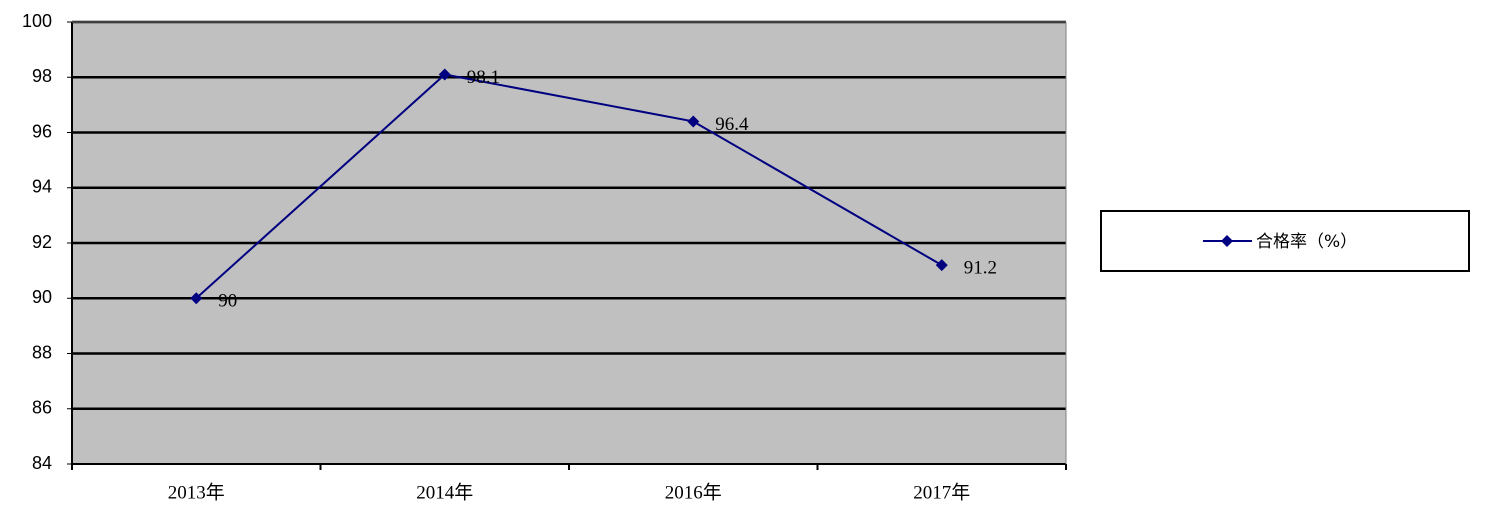 This screenshot has width=1486, height=520. I want to click on legend-box, so click(1285, 241).